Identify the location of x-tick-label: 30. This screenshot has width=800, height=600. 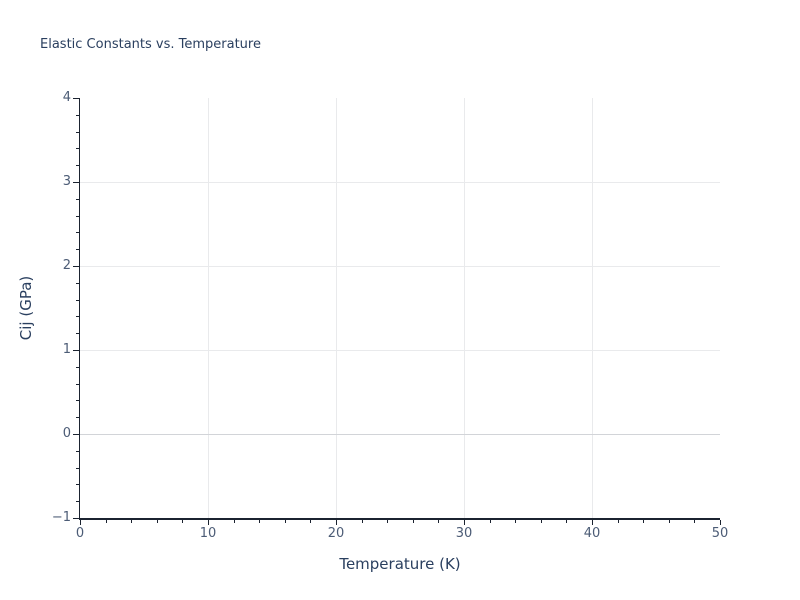
(464, 533).